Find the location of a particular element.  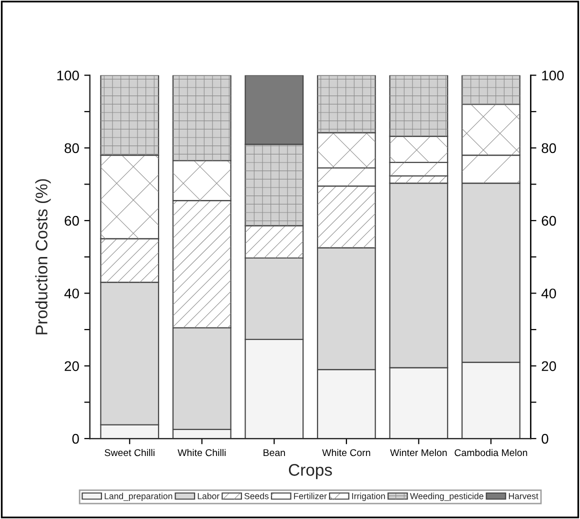

y2-tick-label: 80 is located at coordinates (549, 148).